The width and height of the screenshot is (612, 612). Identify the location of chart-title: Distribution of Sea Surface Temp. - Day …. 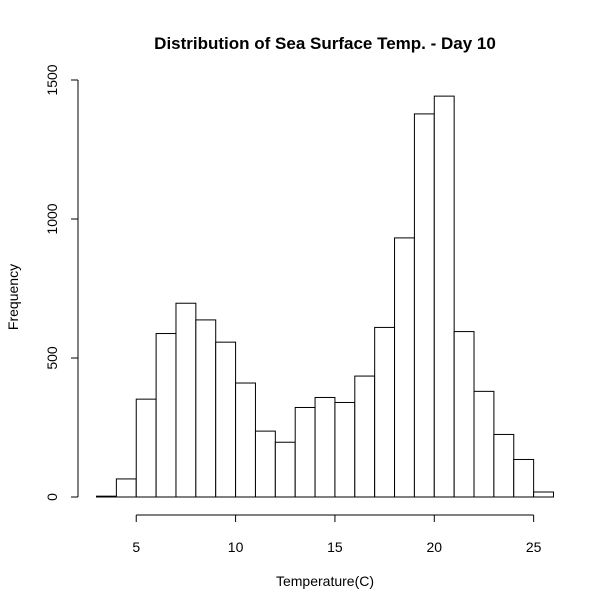
(325, 43).